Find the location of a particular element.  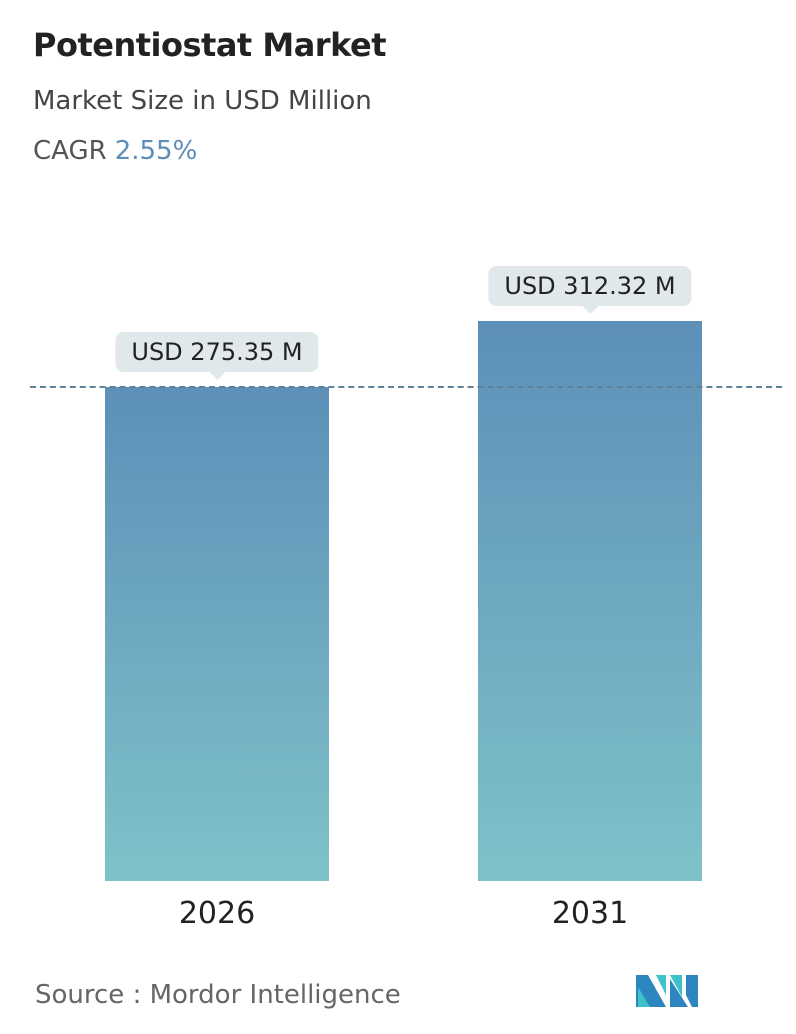

mordor-logo-icon is located at coordinates (667, 991).